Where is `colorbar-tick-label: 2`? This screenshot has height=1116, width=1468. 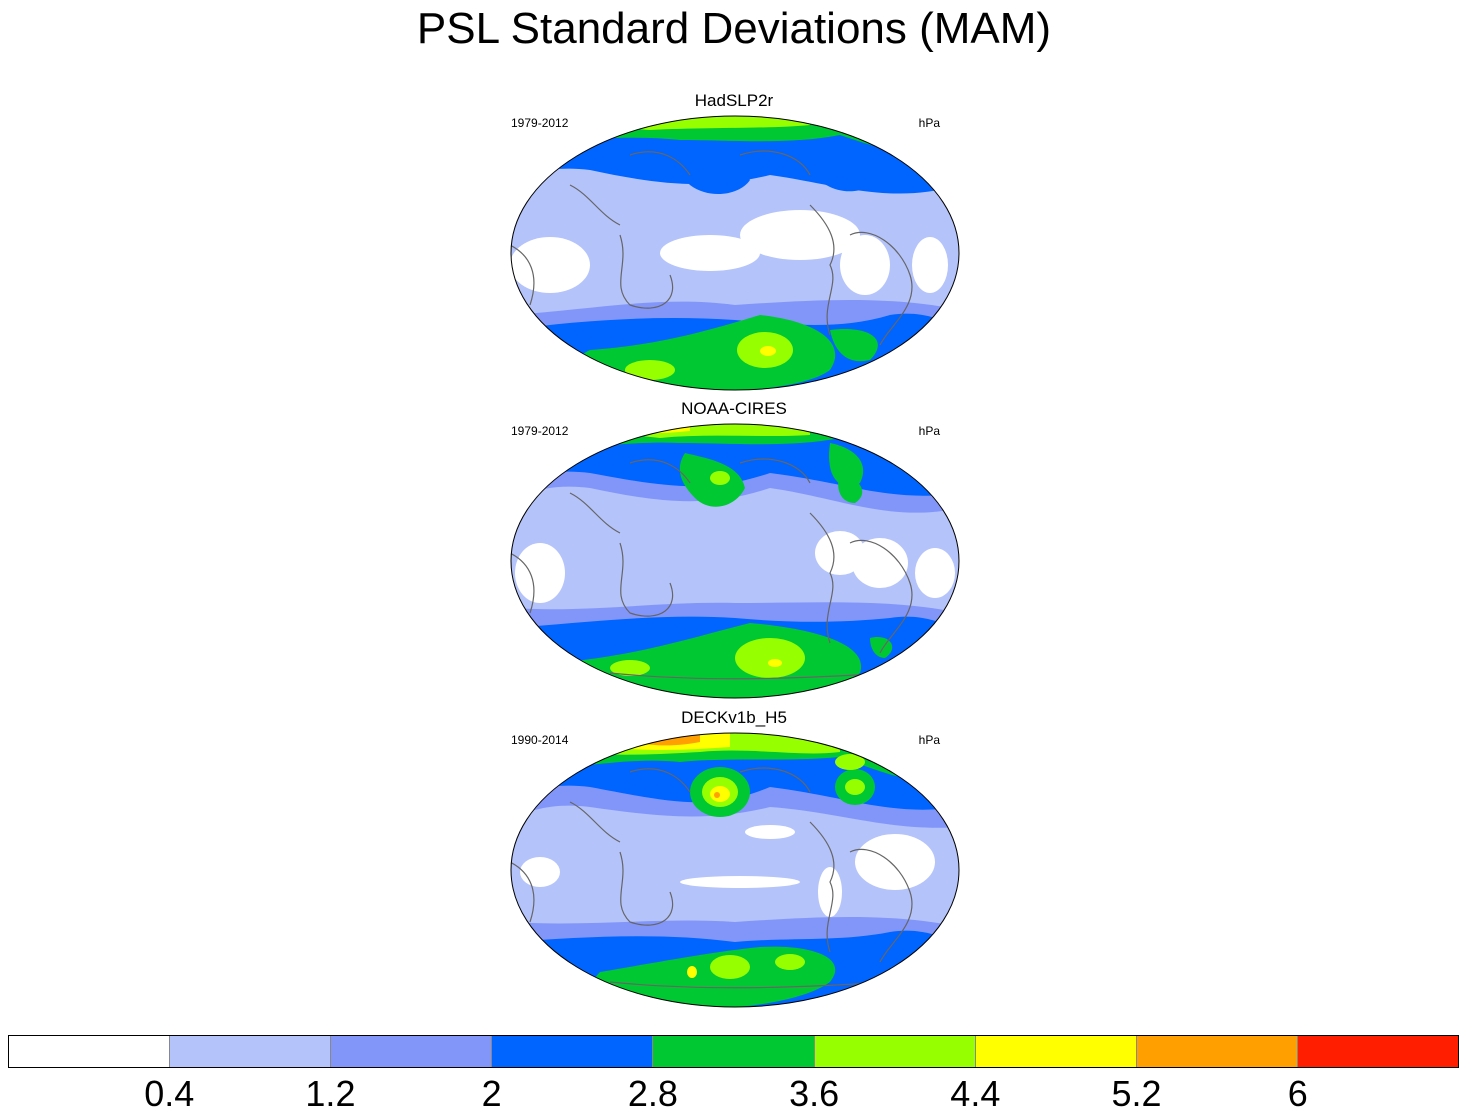
colorbar-tick-label: 2 is located at coordinates (491, 1093).